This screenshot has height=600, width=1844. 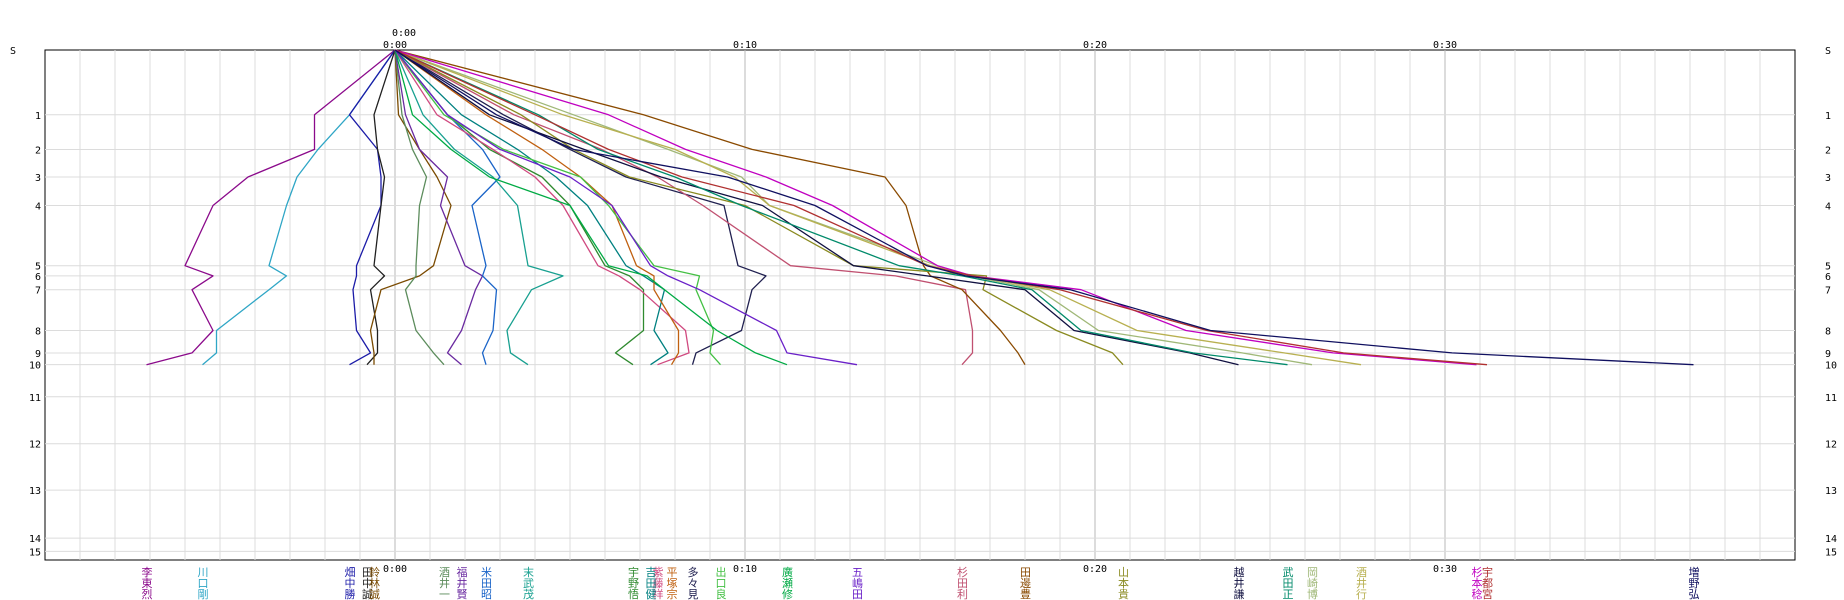 What do you see at coordinates (395, 569) in the screenshot?
I see `x-tick-label-bottom: 0:00` at bounding box center [395, 569].